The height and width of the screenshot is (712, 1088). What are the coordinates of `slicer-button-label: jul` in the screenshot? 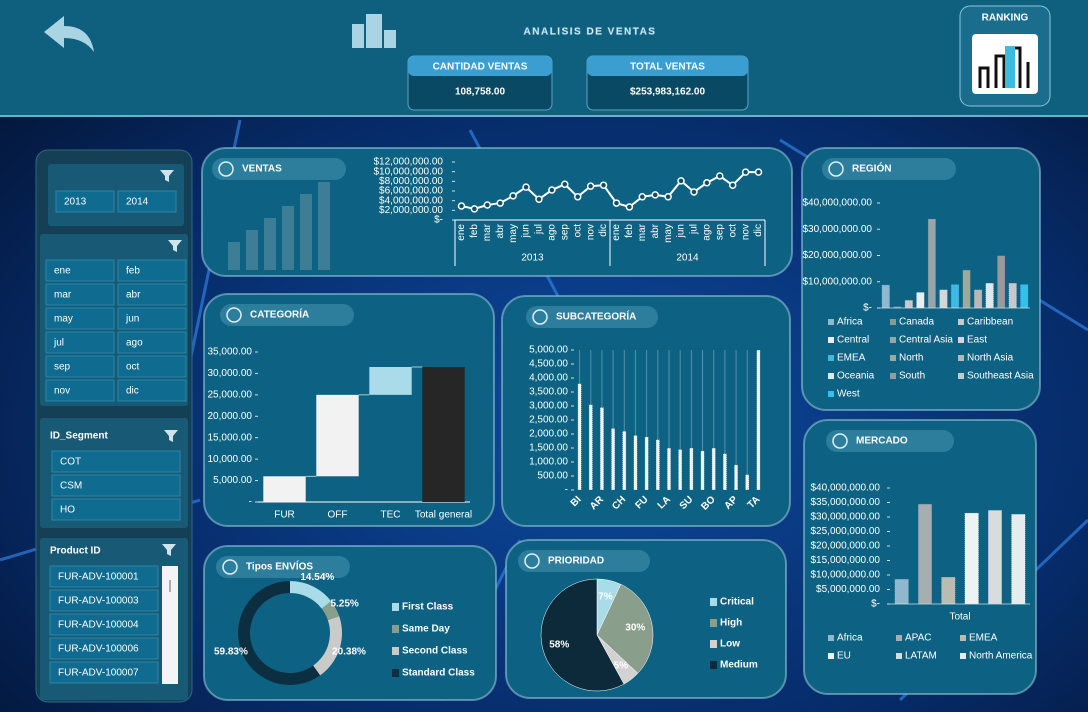 It's located at (58, 343).